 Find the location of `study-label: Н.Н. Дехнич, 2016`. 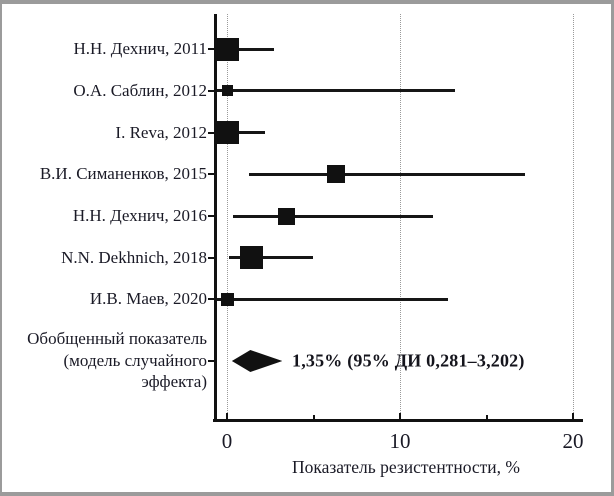

study-label: Н.Н. Дехнич, 2016 is located at coordinates (139, 215).